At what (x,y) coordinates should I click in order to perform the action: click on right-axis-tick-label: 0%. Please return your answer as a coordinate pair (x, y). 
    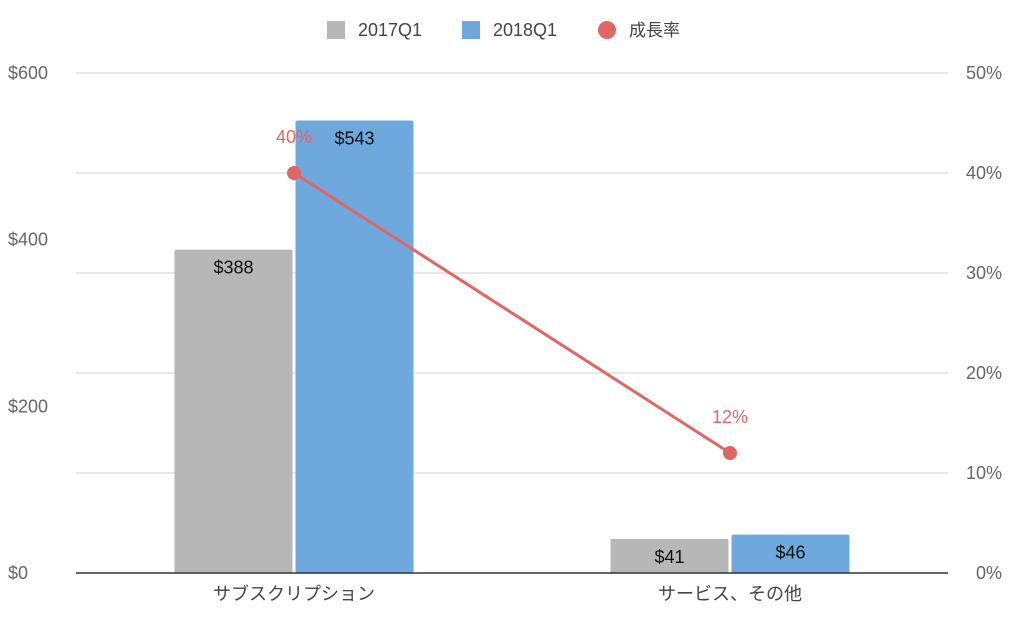
    Looking at the image, I should click on (989, 573).